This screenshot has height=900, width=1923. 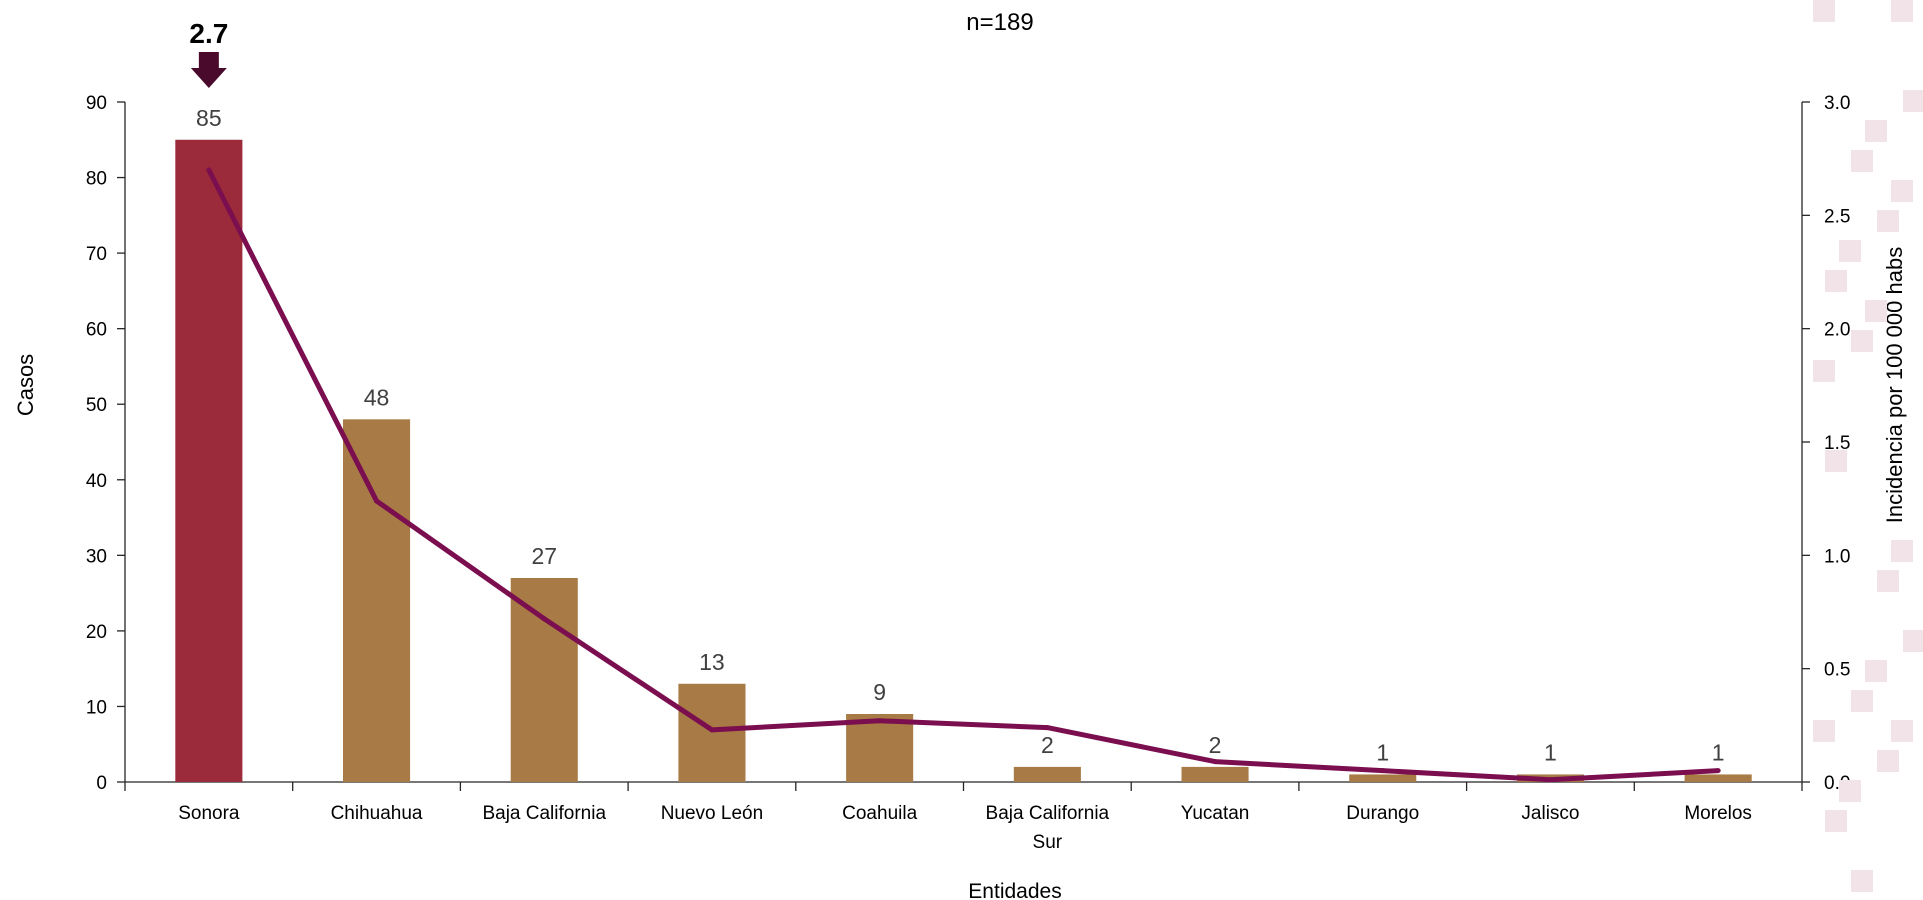 What do you see at coordinates (1894, 385) in the screenshot?
I see `y2-axis-label: Incidencia por 100 000 habs` at bounding box center [1894, 385].